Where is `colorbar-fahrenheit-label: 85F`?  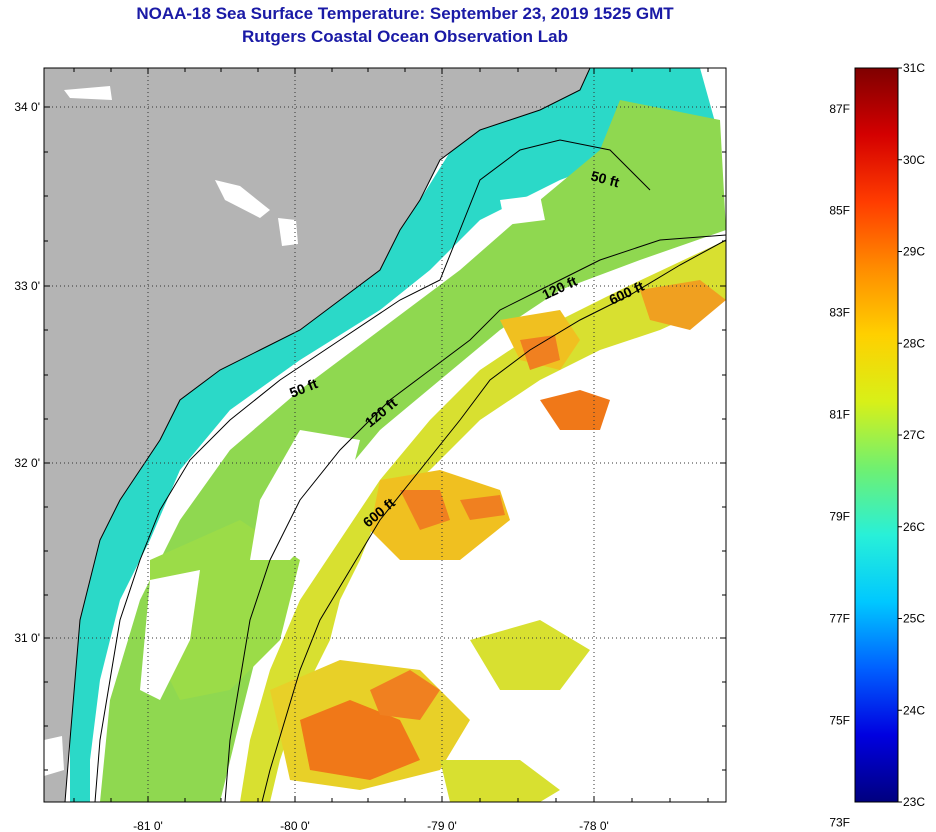
colorbar-fahrenheit-label: 85F is located at coordinates (839, 211).